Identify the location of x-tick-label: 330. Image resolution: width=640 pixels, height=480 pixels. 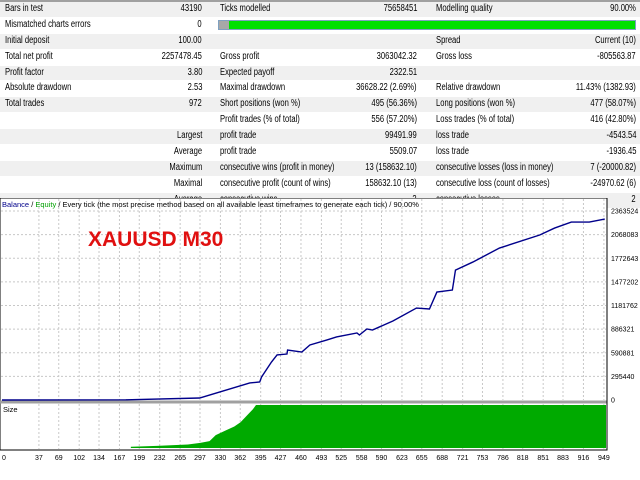
(221, 458).